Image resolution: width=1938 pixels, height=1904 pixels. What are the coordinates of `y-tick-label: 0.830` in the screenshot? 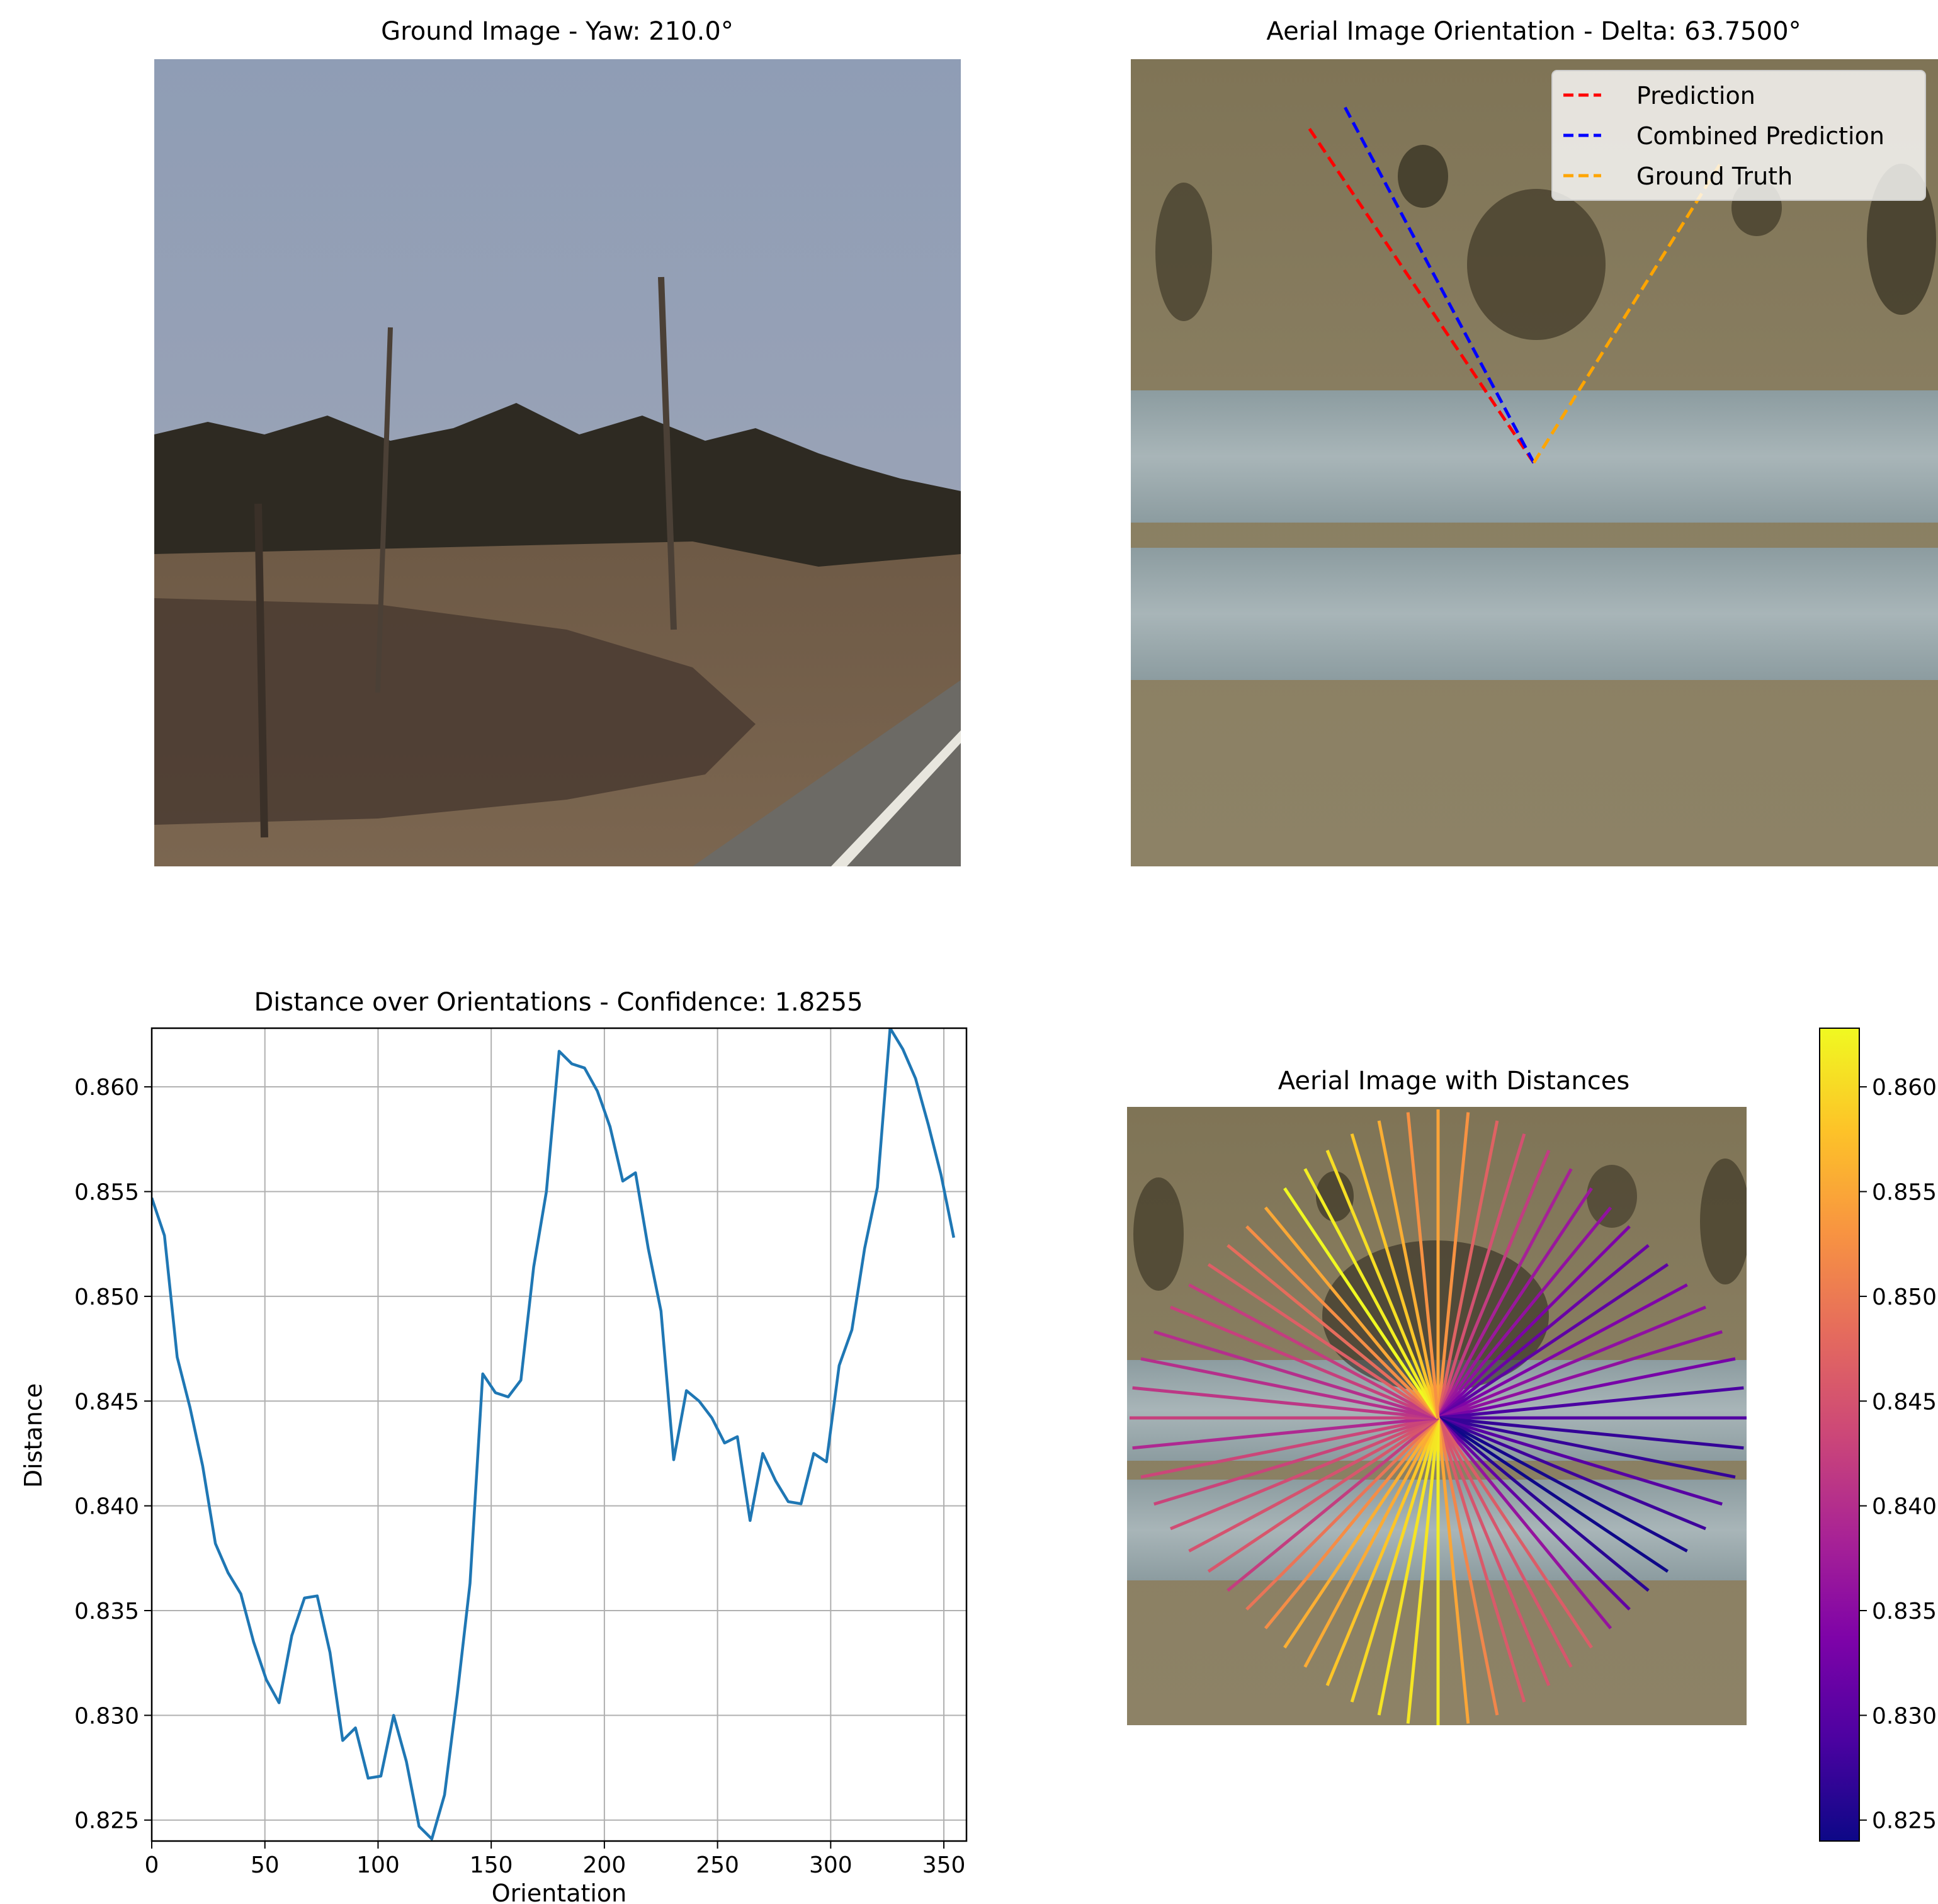 It's located at (106, 1716).